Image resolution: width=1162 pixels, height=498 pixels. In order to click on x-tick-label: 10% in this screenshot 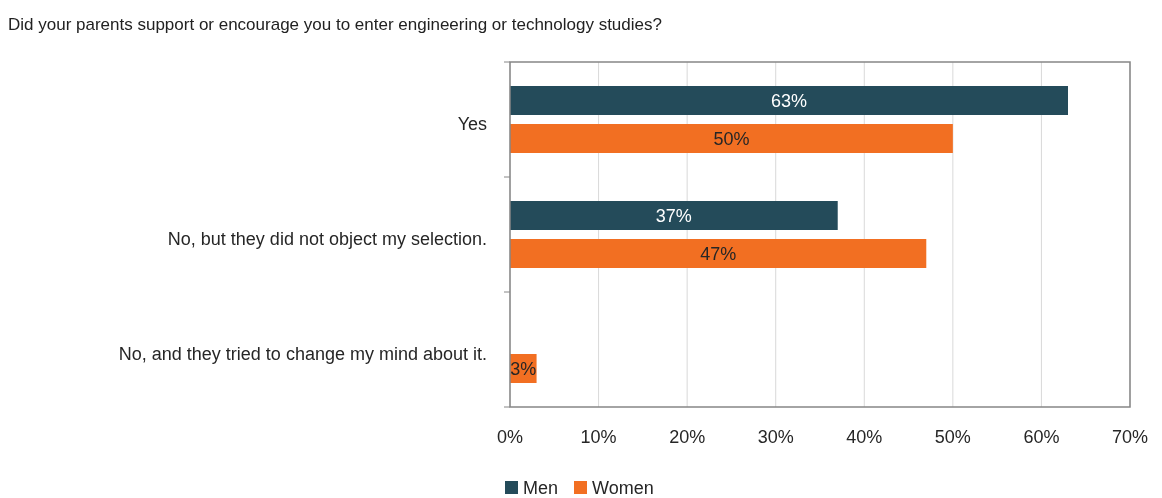, I will do `click(598, 437)`.